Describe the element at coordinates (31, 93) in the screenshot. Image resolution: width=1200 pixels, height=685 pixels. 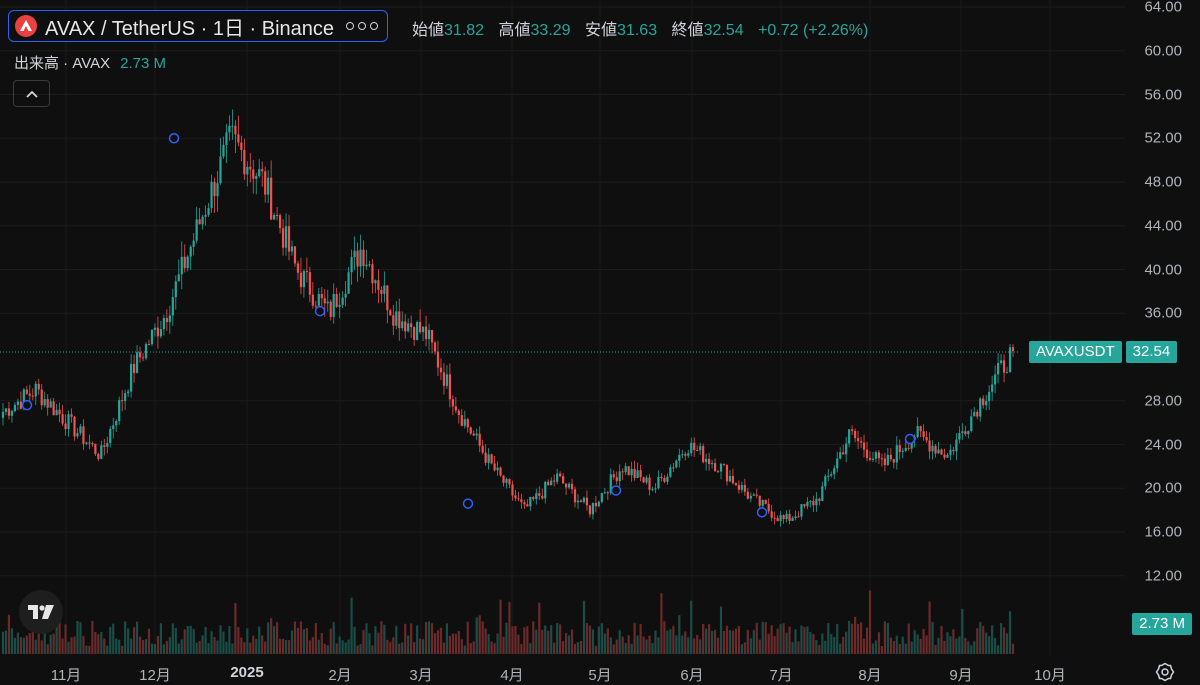
I see `collapse-button` at that location.